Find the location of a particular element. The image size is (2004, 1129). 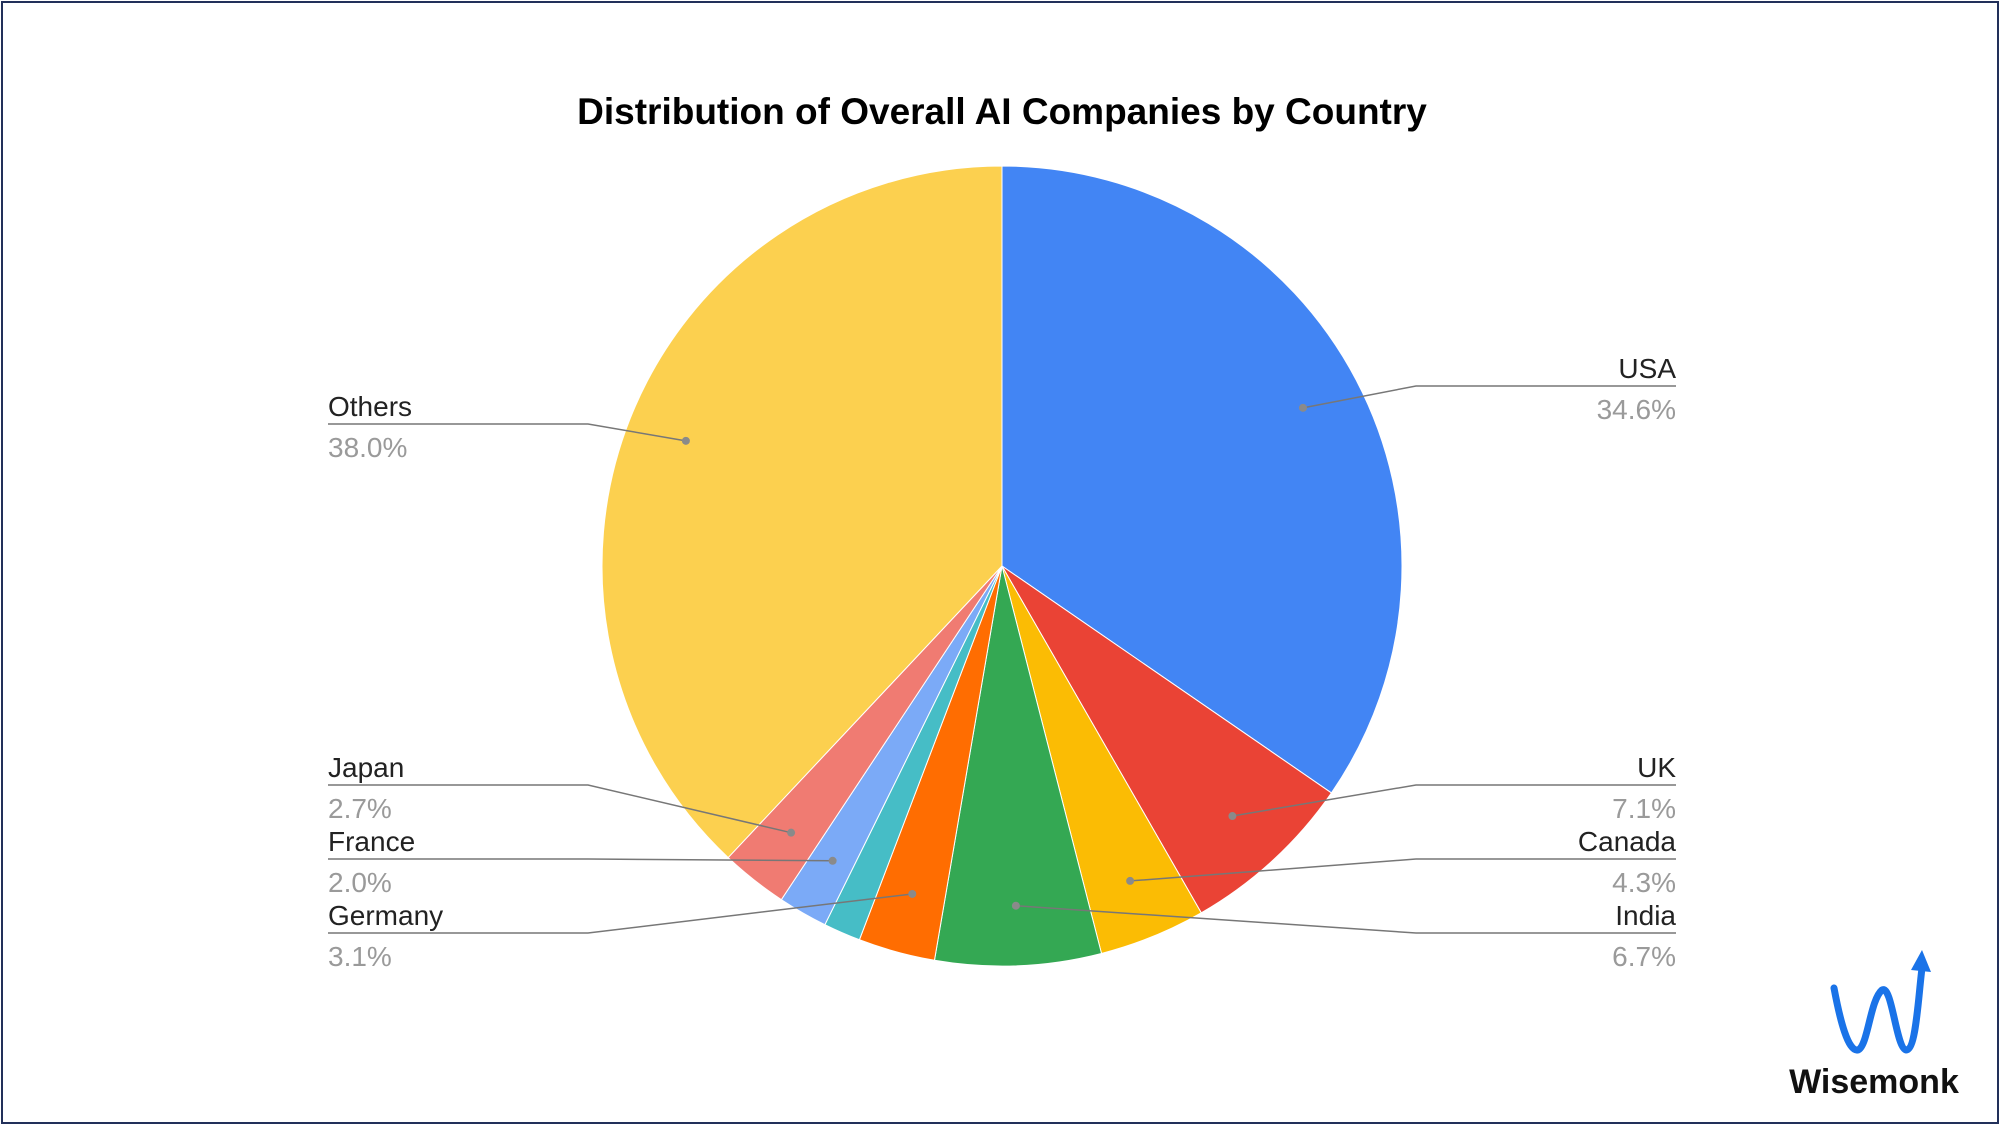

leader-dot-uk is located at coordinates (1232, 816).